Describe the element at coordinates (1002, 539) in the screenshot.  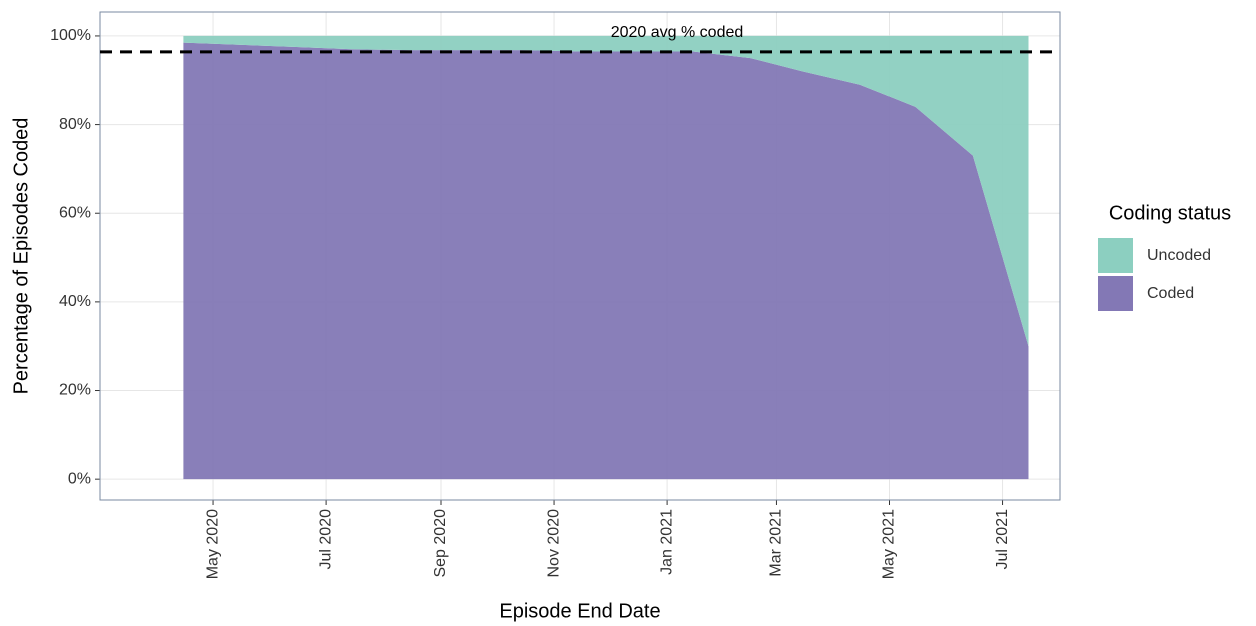
I see `x-tick-label: Jul 2021` at that location.